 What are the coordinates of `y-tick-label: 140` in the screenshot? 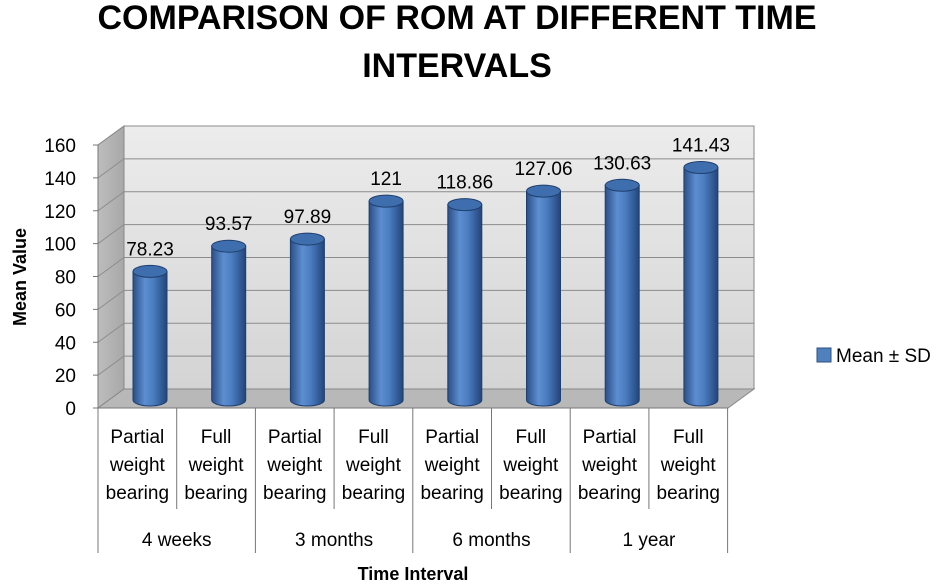 It's located at (60, 179).